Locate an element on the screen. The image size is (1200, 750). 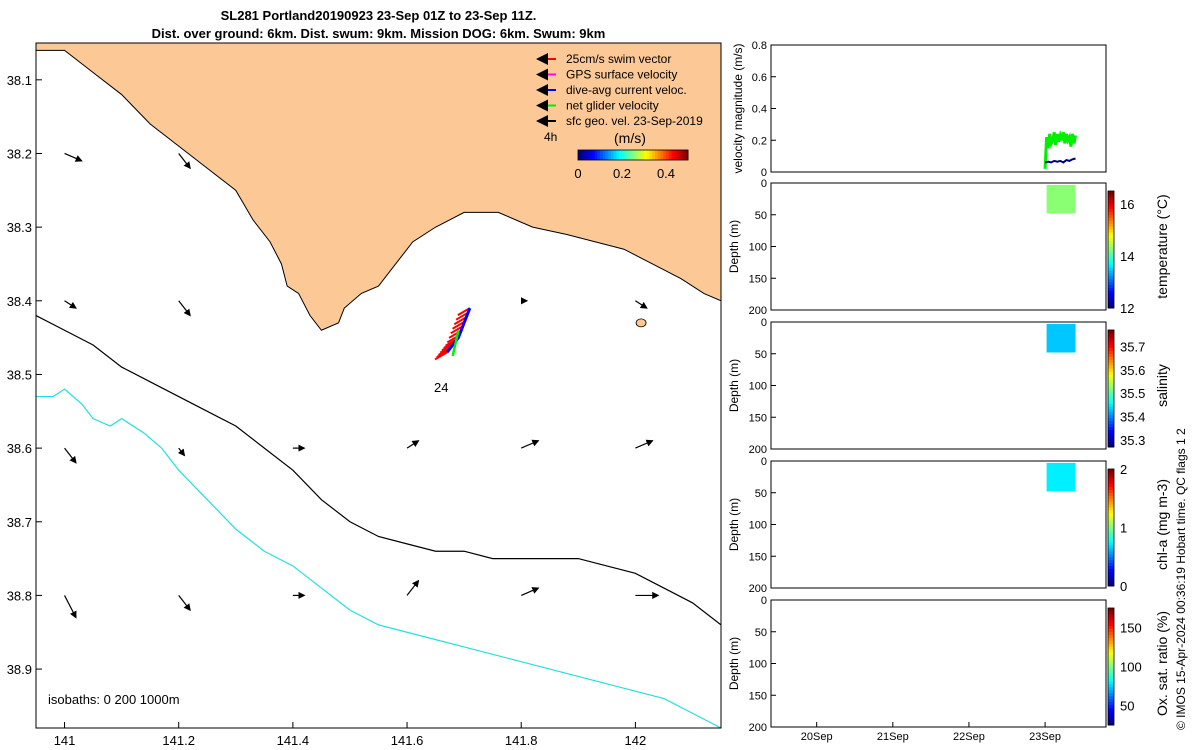
panel-ylabel: Depth (m) is located at coordinates (734, 663).